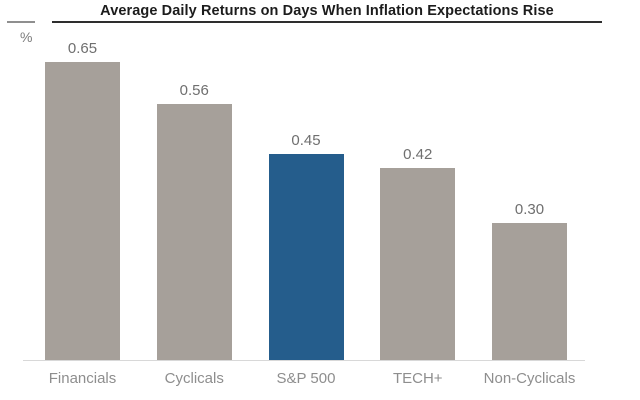 The width and height of the screenshot is (640, 400). I want to click on value-label-financials: 0.65, so click(82, 49).